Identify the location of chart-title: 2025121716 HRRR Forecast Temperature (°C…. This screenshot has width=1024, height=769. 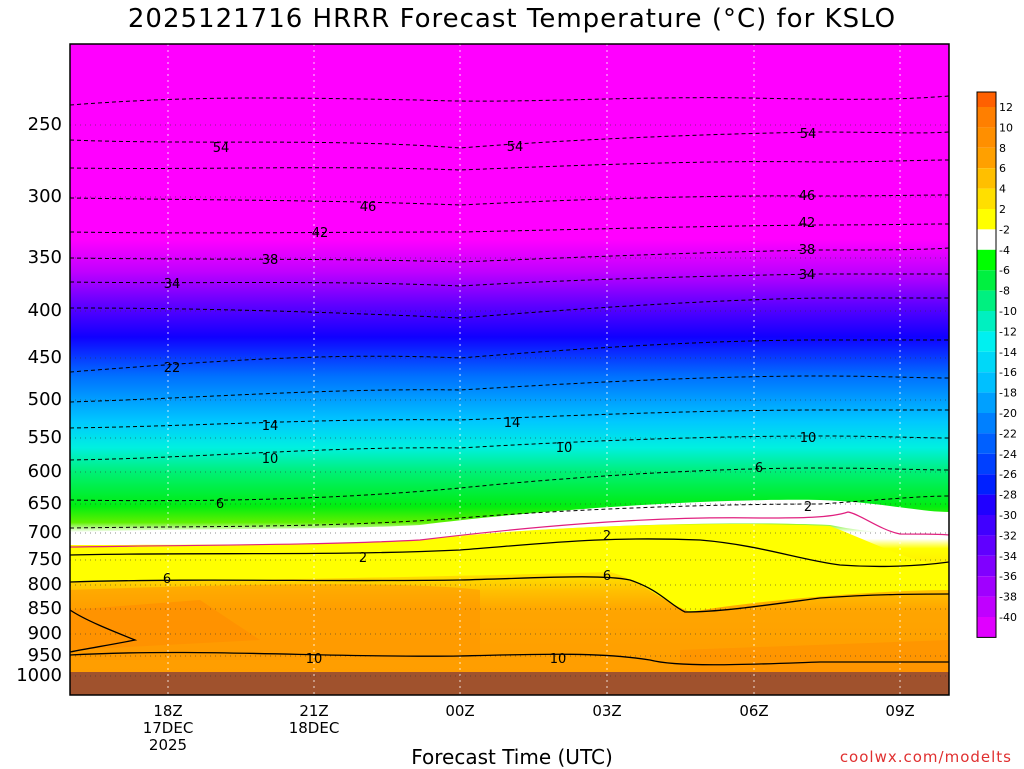
(512, 19).